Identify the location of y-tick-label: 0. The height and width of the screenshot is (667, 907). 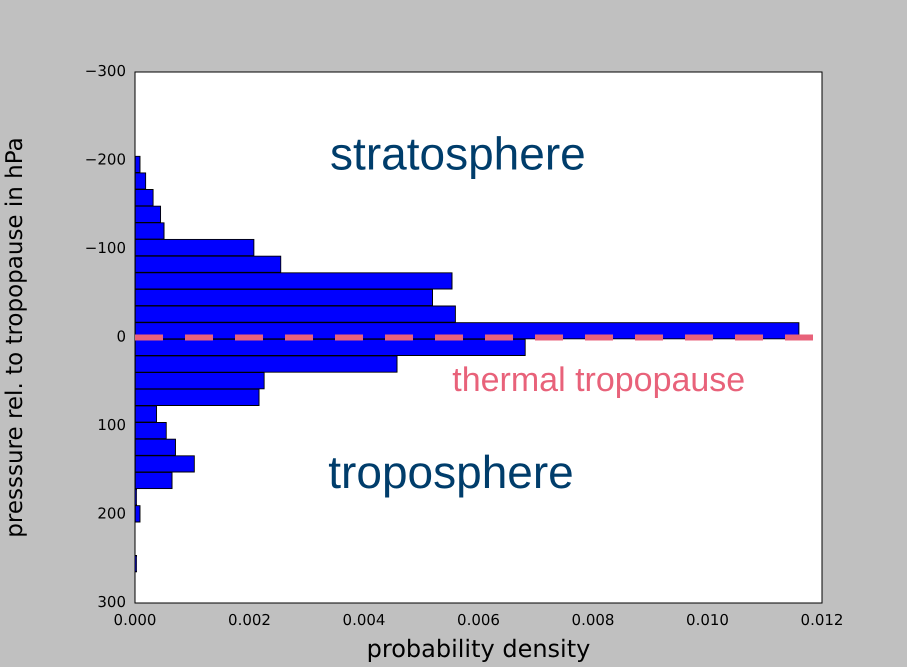
(121, 336).